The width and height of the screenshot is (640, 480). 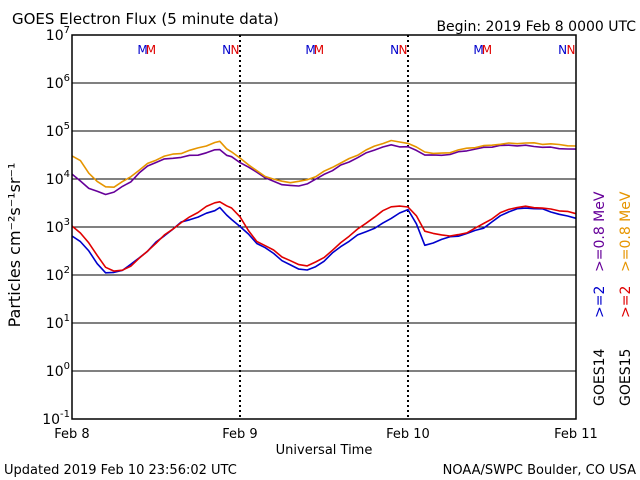 What do you see at coordinates (539, 470) in the screenshot?
I see `source-credit: NOAA/SWPC Boulder, CO USA` at bounding box center [539, 470].